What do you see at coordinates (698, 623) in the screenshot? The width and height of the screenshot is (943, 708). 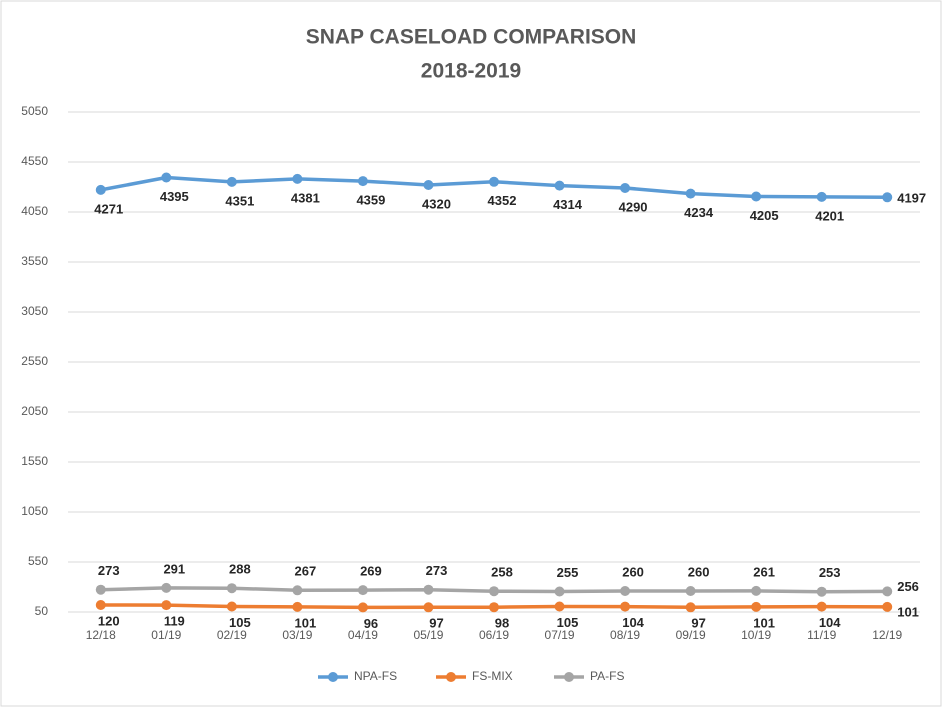 I see `value-label: 97` at bounding box center [698, 623].